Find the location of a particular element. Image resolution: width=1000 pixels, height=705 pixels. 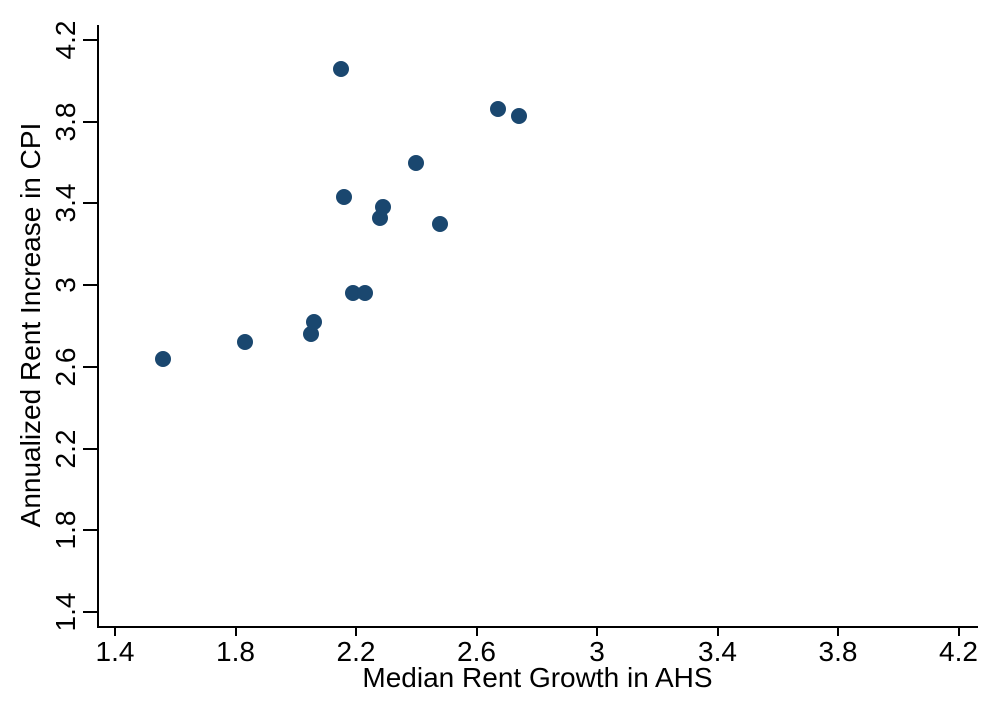

x-axis-line is located at coordinates (537, 627).